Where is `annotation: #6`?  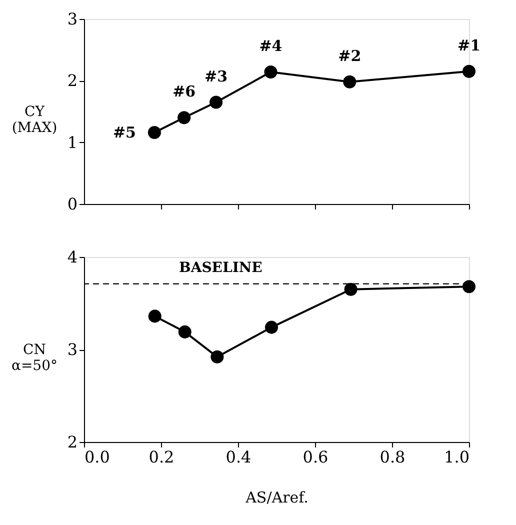
annotation: #6 is located at coordinates (184, 91).